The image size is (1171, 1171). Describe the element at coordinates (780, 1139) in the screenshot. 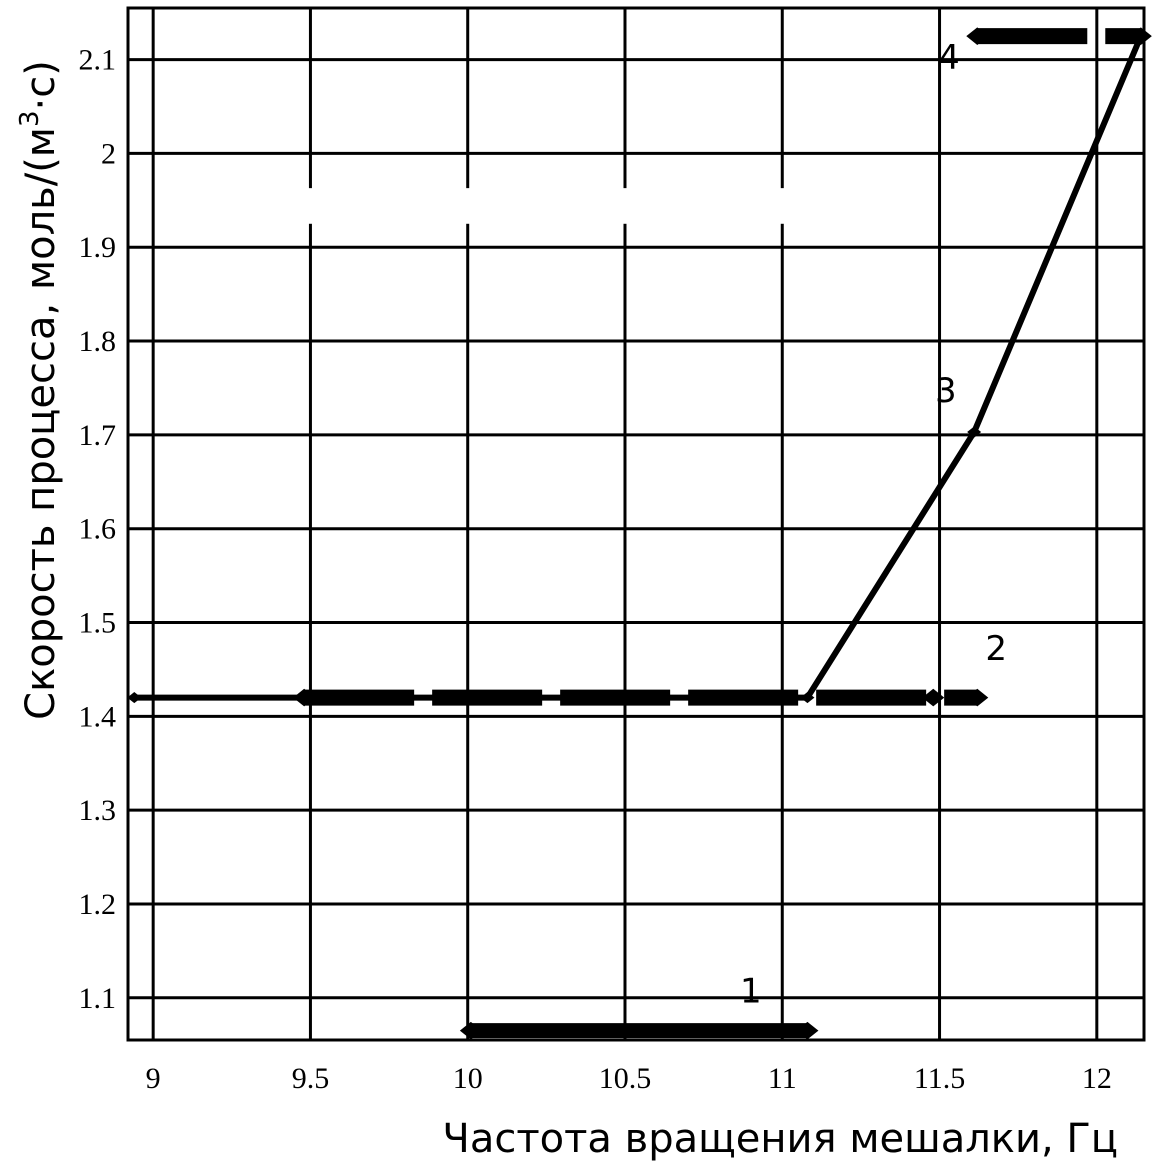

I see `x-axis-label: Частота вращения мешалки, Гц` at that location.